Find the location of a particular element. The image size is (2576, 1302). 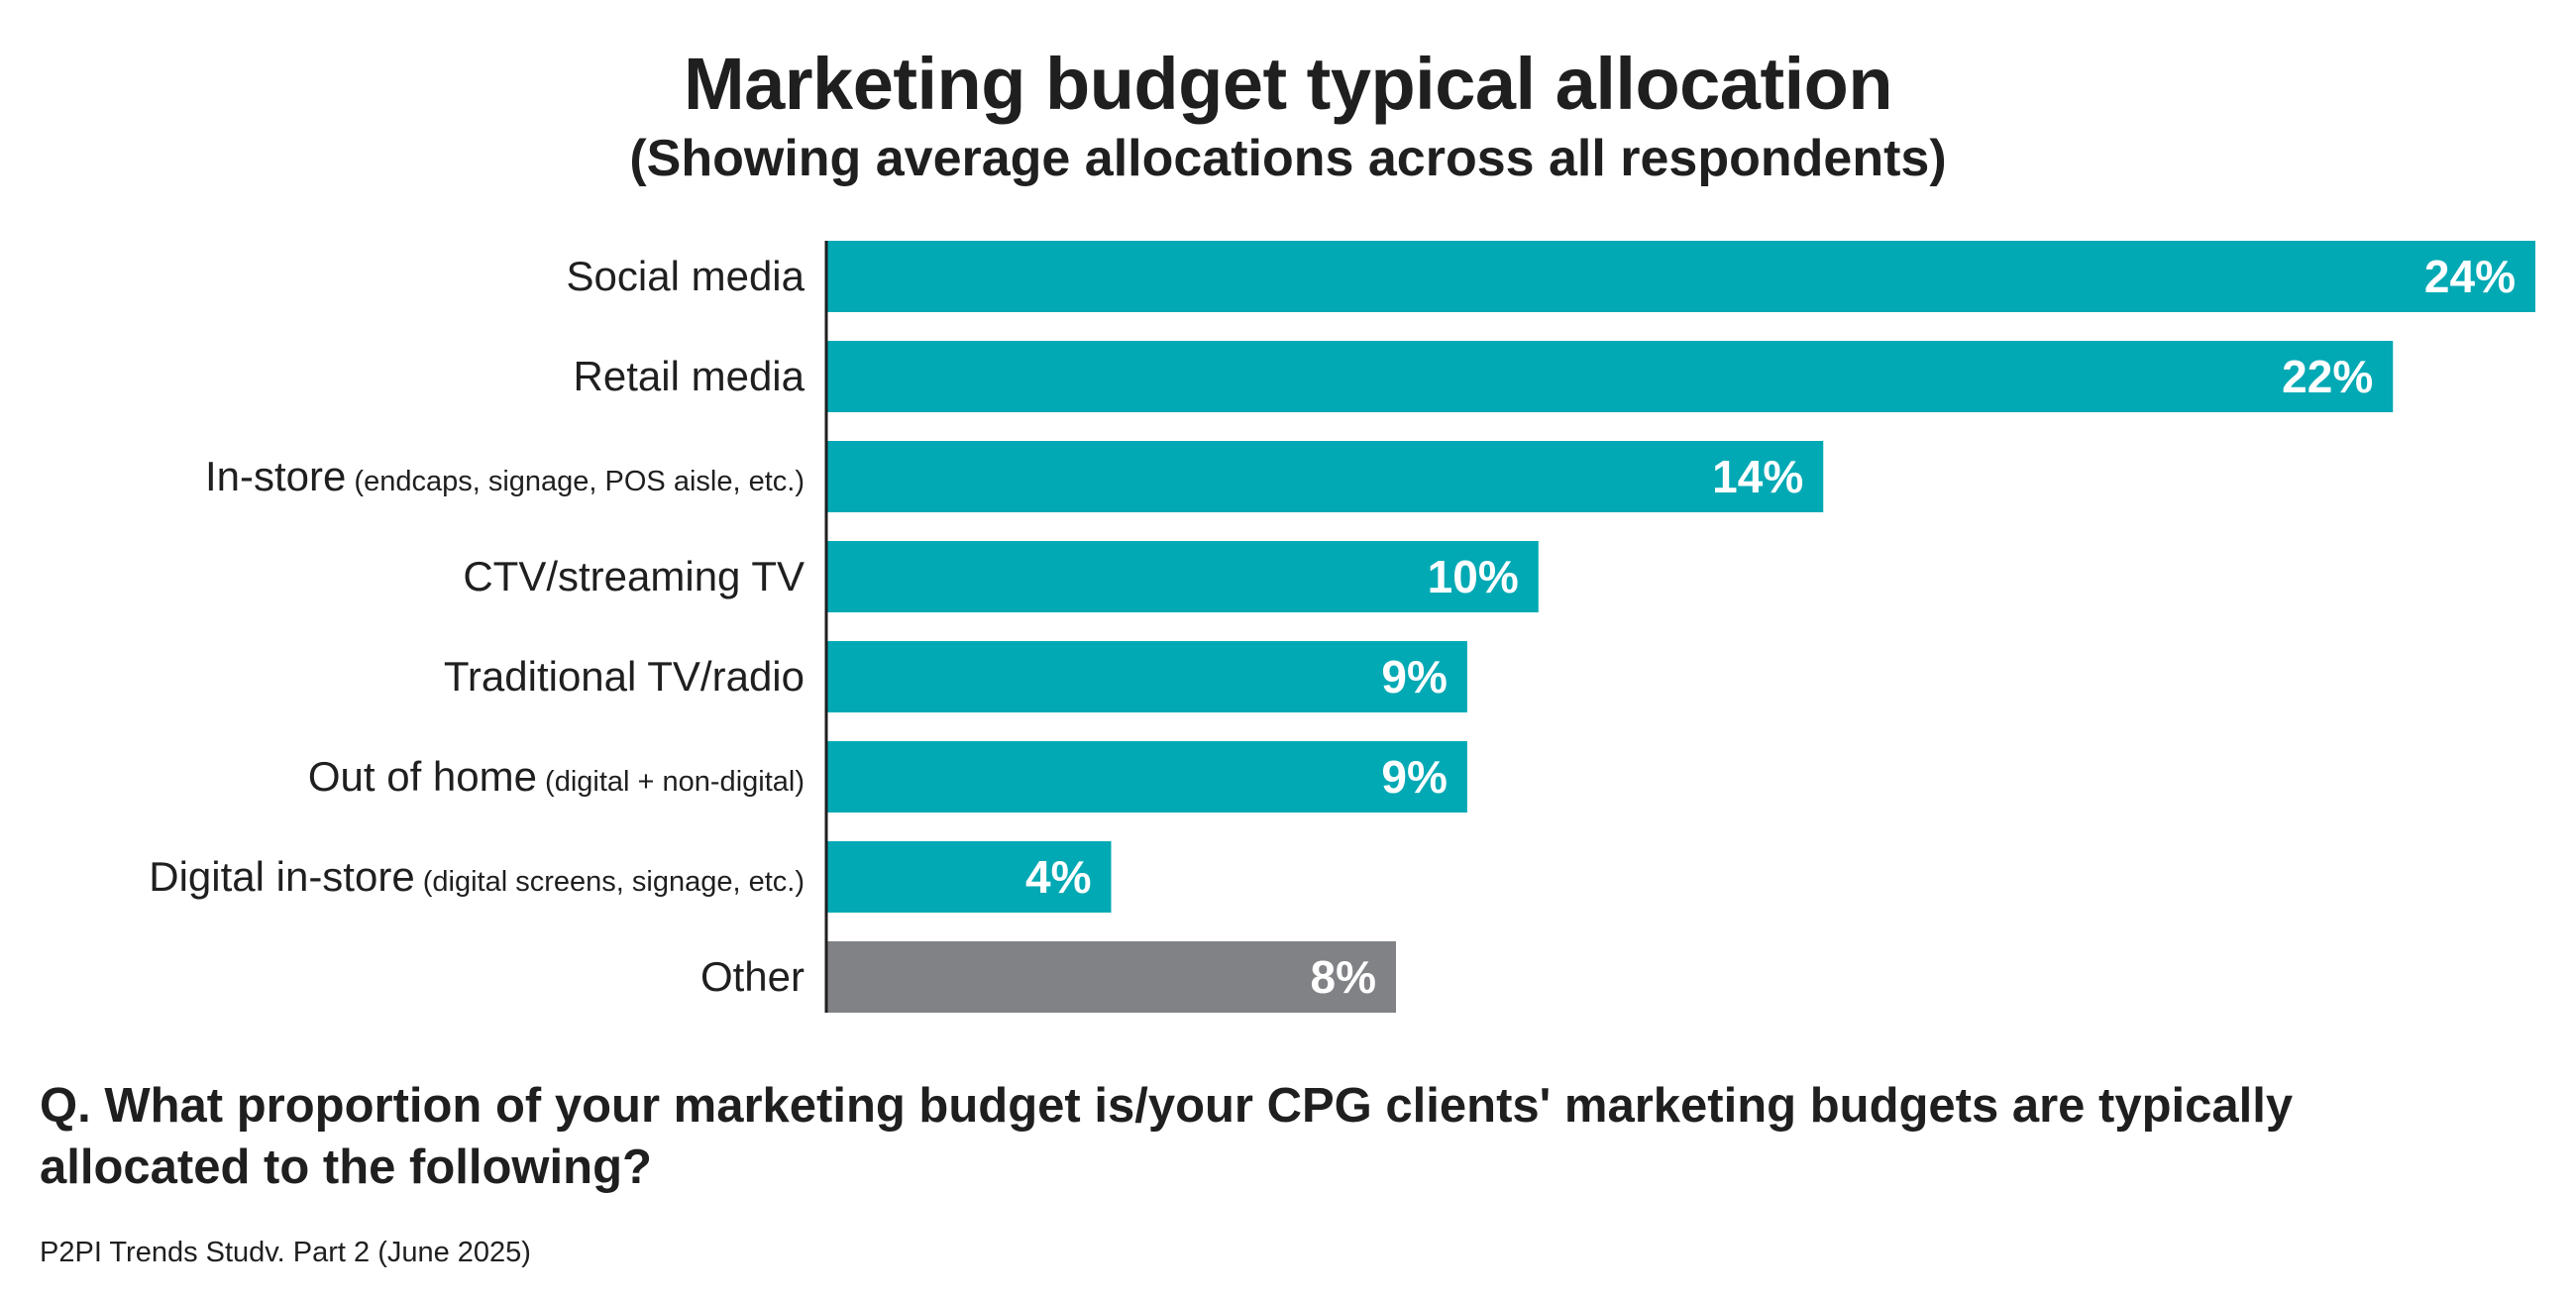

data-label: 10% is located at coordinates (1473, 576).